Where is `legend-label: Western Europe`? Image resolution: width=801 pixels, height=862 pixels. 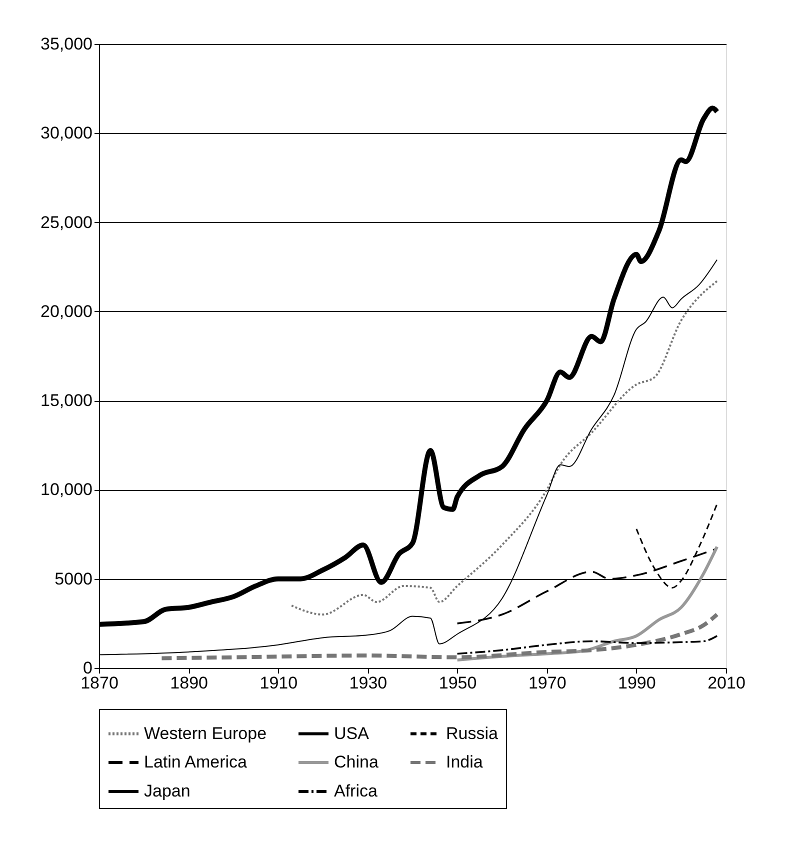 legend-label: Western Europe is located at coordinates (205, 733).